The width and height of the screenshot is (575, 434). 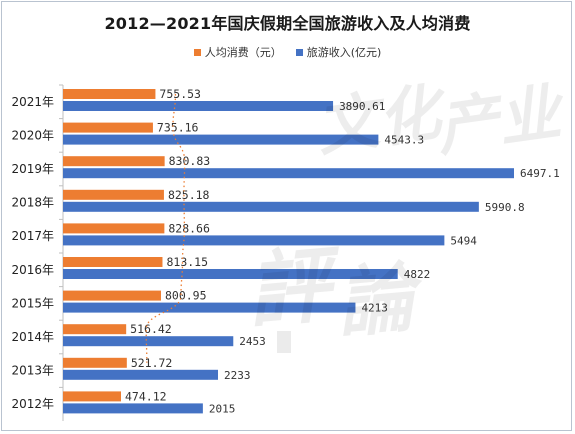 I want to click on category-label: 2015年, so click(x=32, y=303).